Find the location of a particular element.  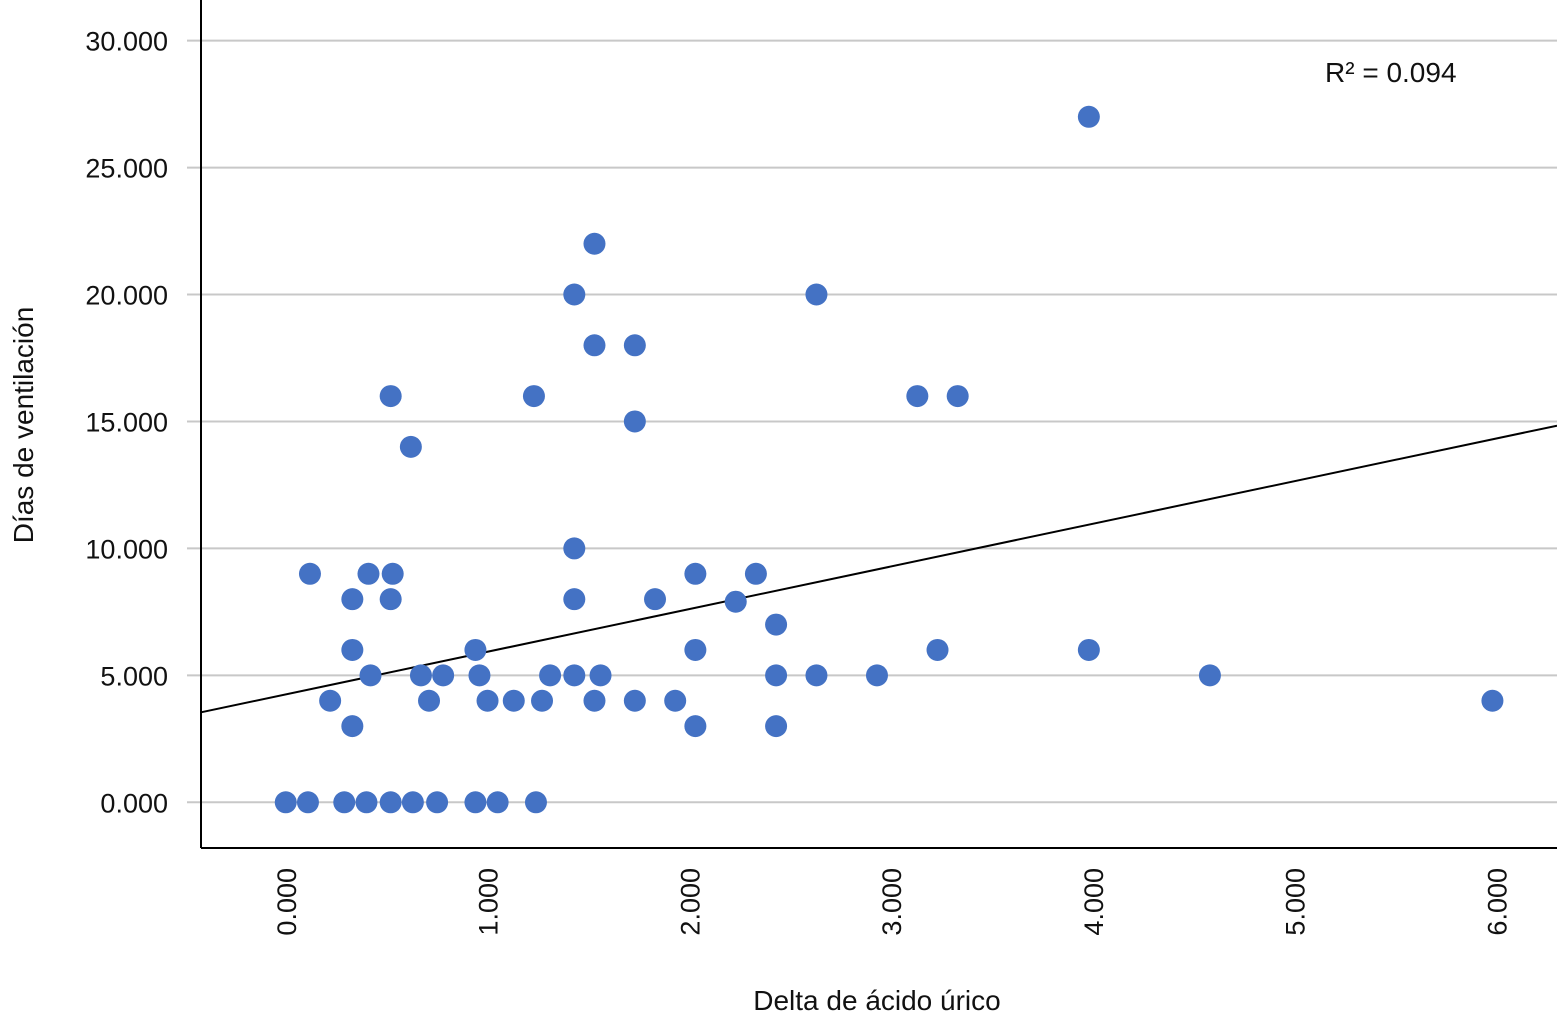

x-tick-labels: 0.000 1.000 2.000 3.000 4.000 5.000 6.000 is located at coordinates (892, 902).